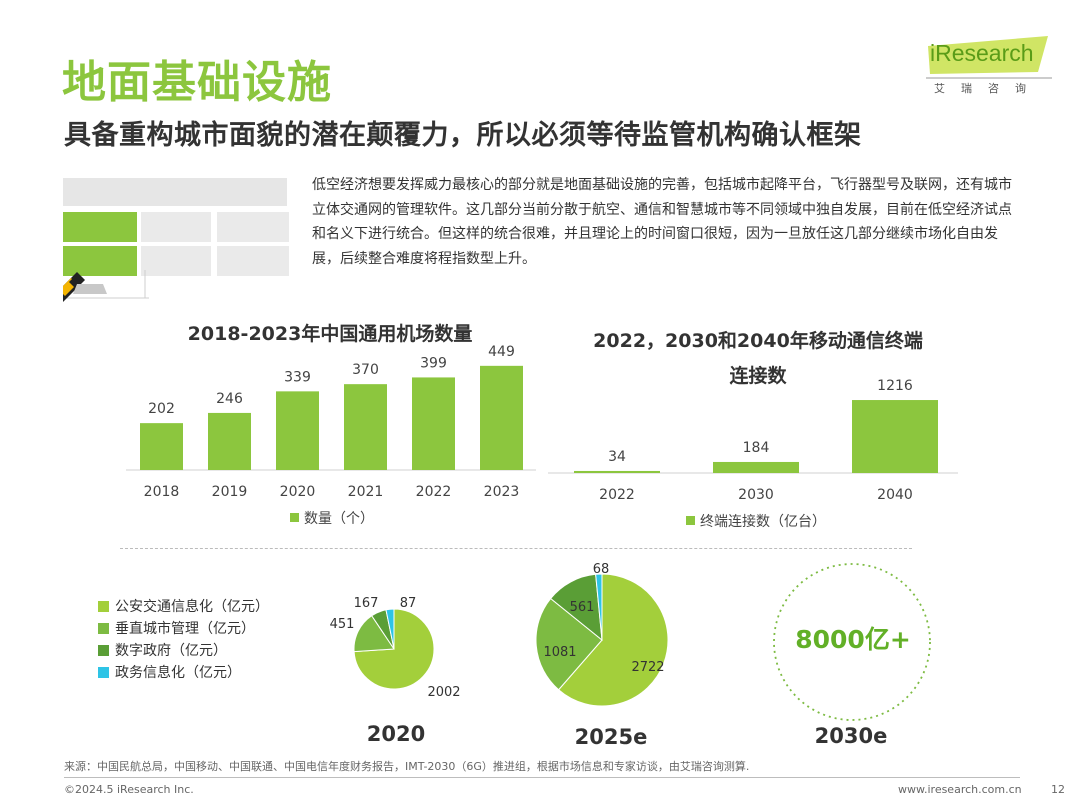 The width and height of the screenshot is (1080, 810). Describe the element at coordinates (501, 352) in the screenshot. I see `bar-value-label-2023: 449` at that location.